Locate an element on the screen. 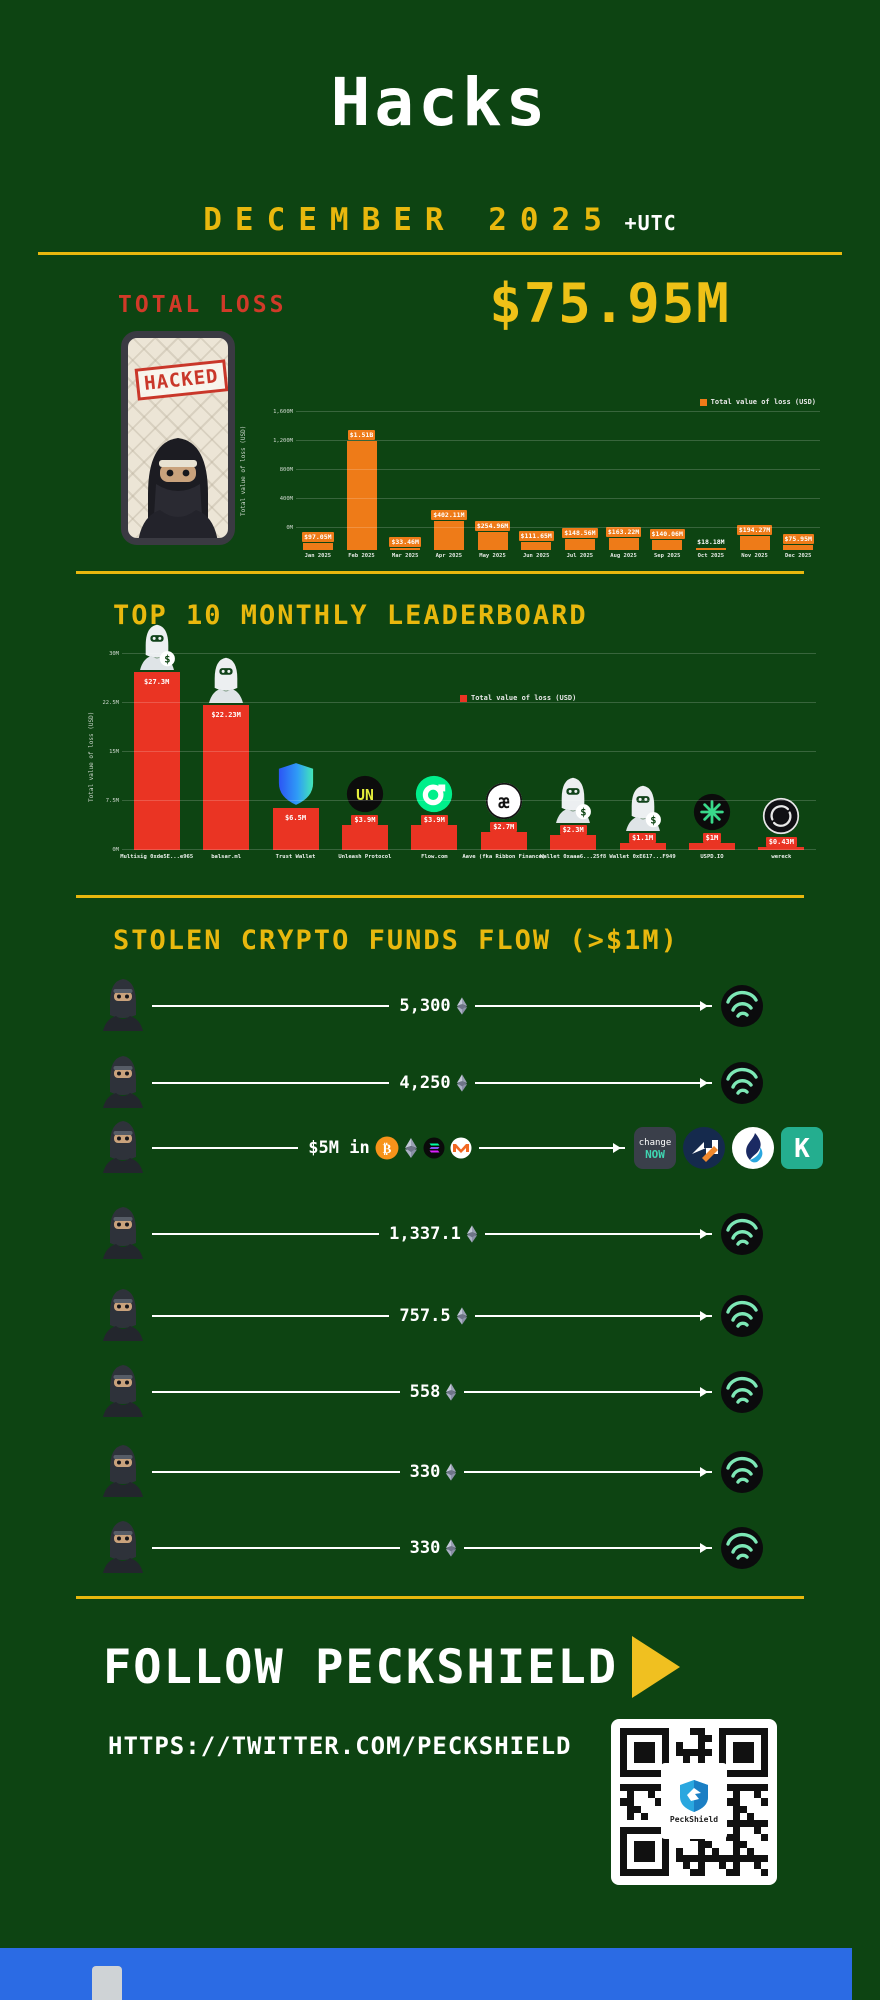 This screenshot has height=2000, width=880. footer-blue-strip is located at coordinates (426, 1974).